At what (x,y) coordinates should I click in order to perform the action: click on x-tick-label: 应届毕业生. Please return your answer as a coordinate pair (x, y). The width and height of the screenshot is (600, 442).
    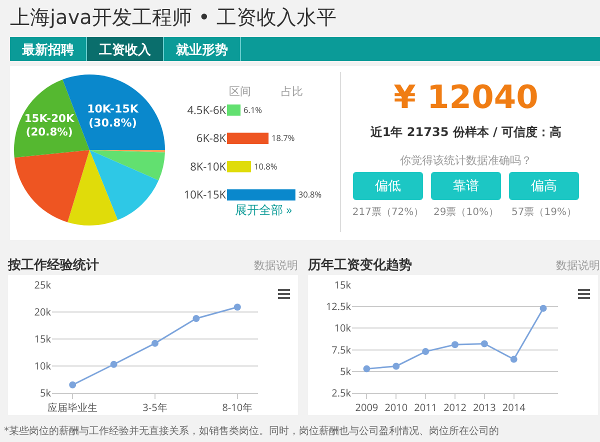
    Looking at the image, I should click on (73, 407).